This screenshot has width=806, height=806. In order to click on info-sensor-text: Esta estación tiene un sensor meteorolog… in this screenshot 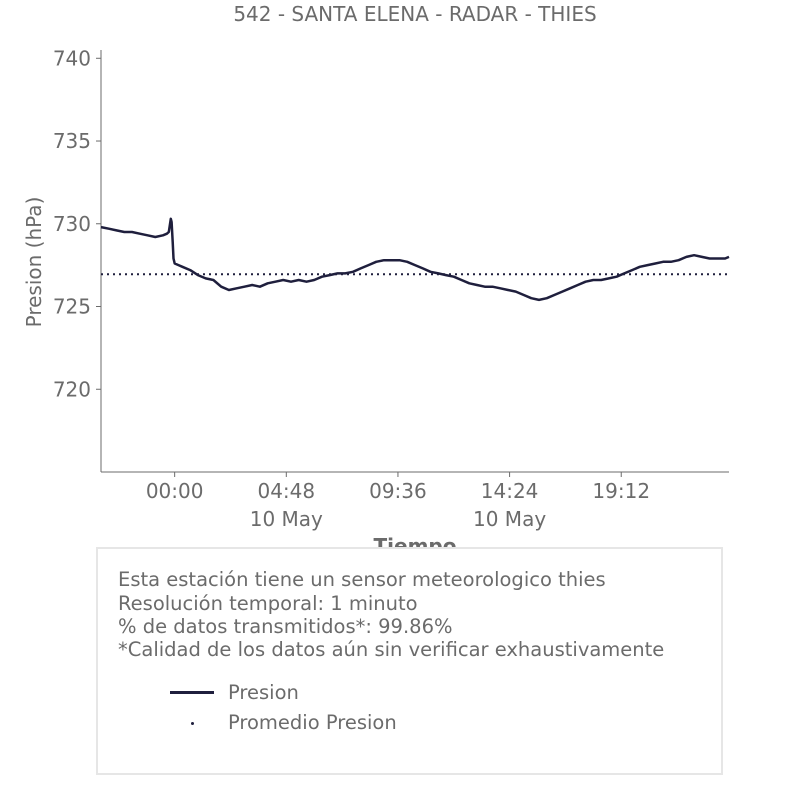, I will do `click(362, 579)`.